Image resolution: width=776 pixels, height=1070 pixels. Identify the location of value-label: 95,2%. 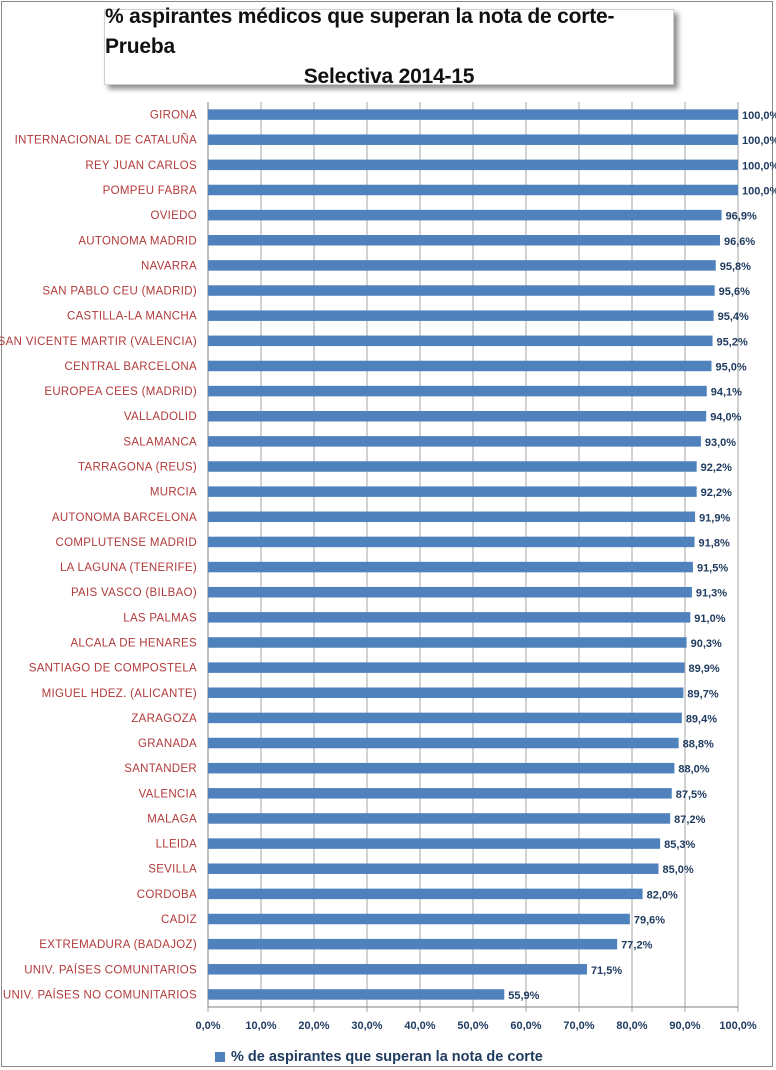
(732, 342).